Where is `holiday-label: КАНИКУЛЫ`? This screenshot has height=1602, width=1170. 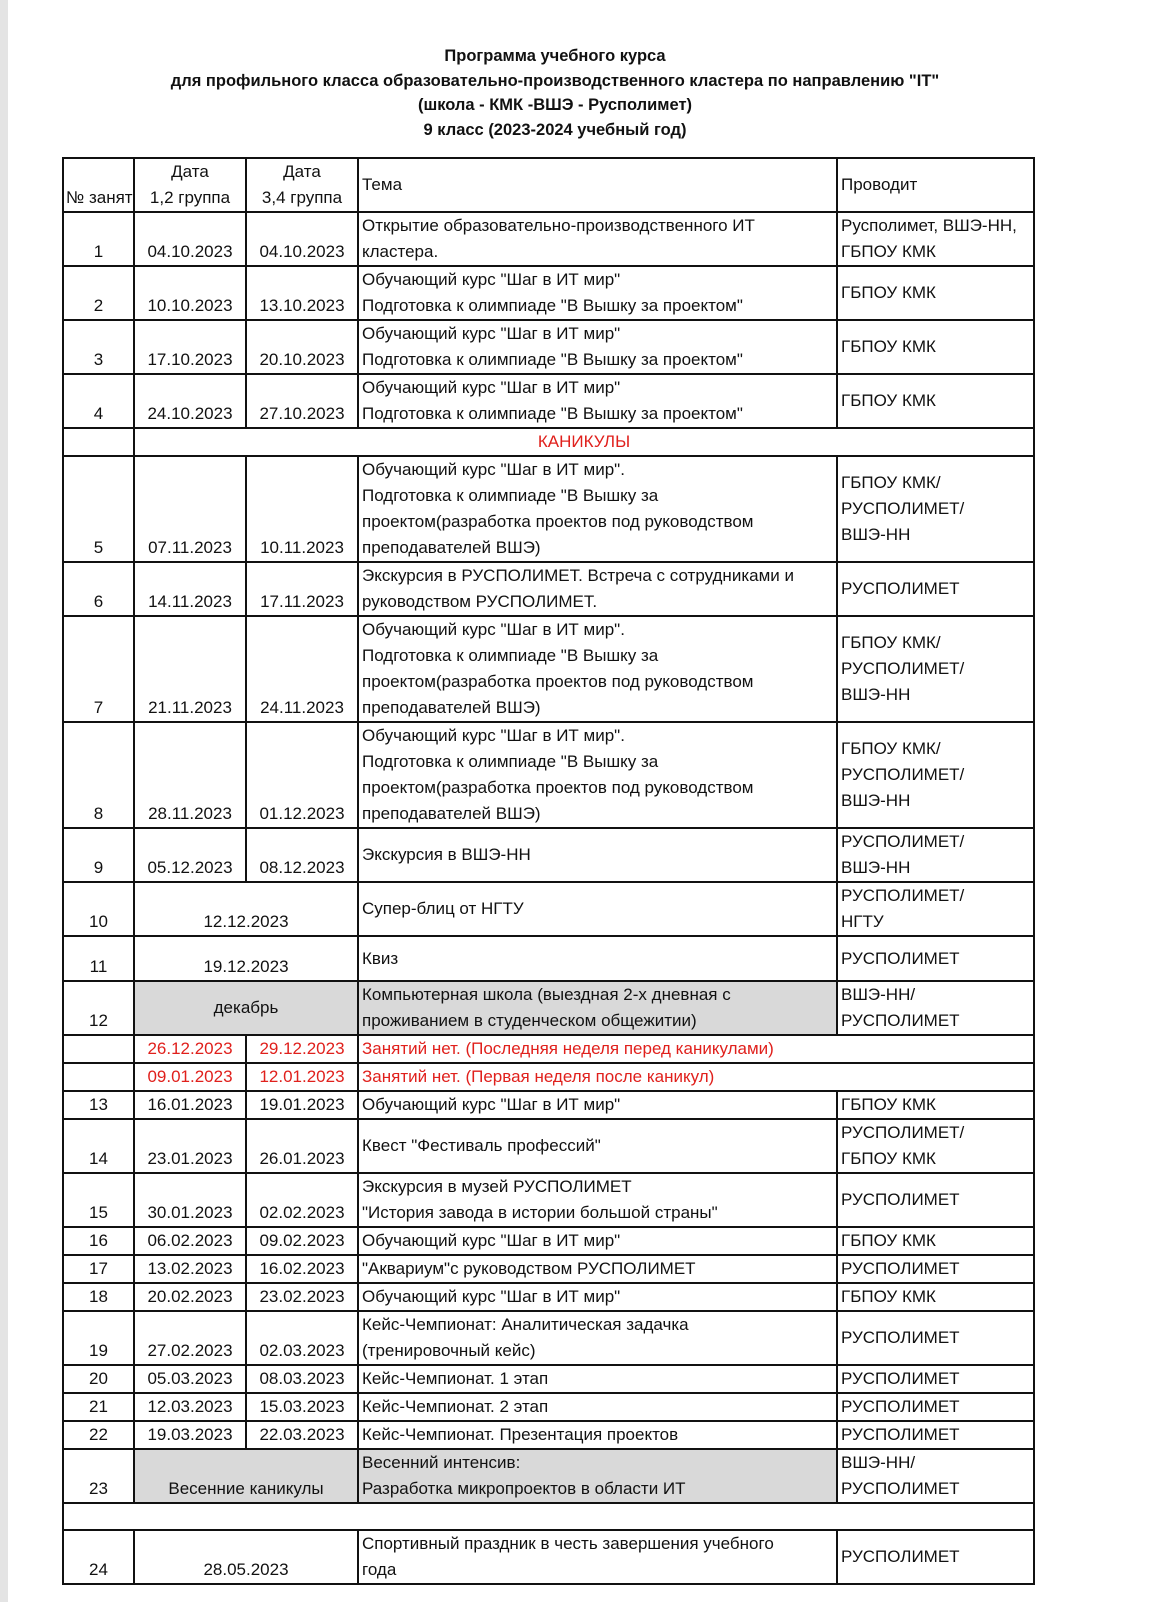 holiday-label: КАНИКУЛЫ is located at coordinates (584, 442).